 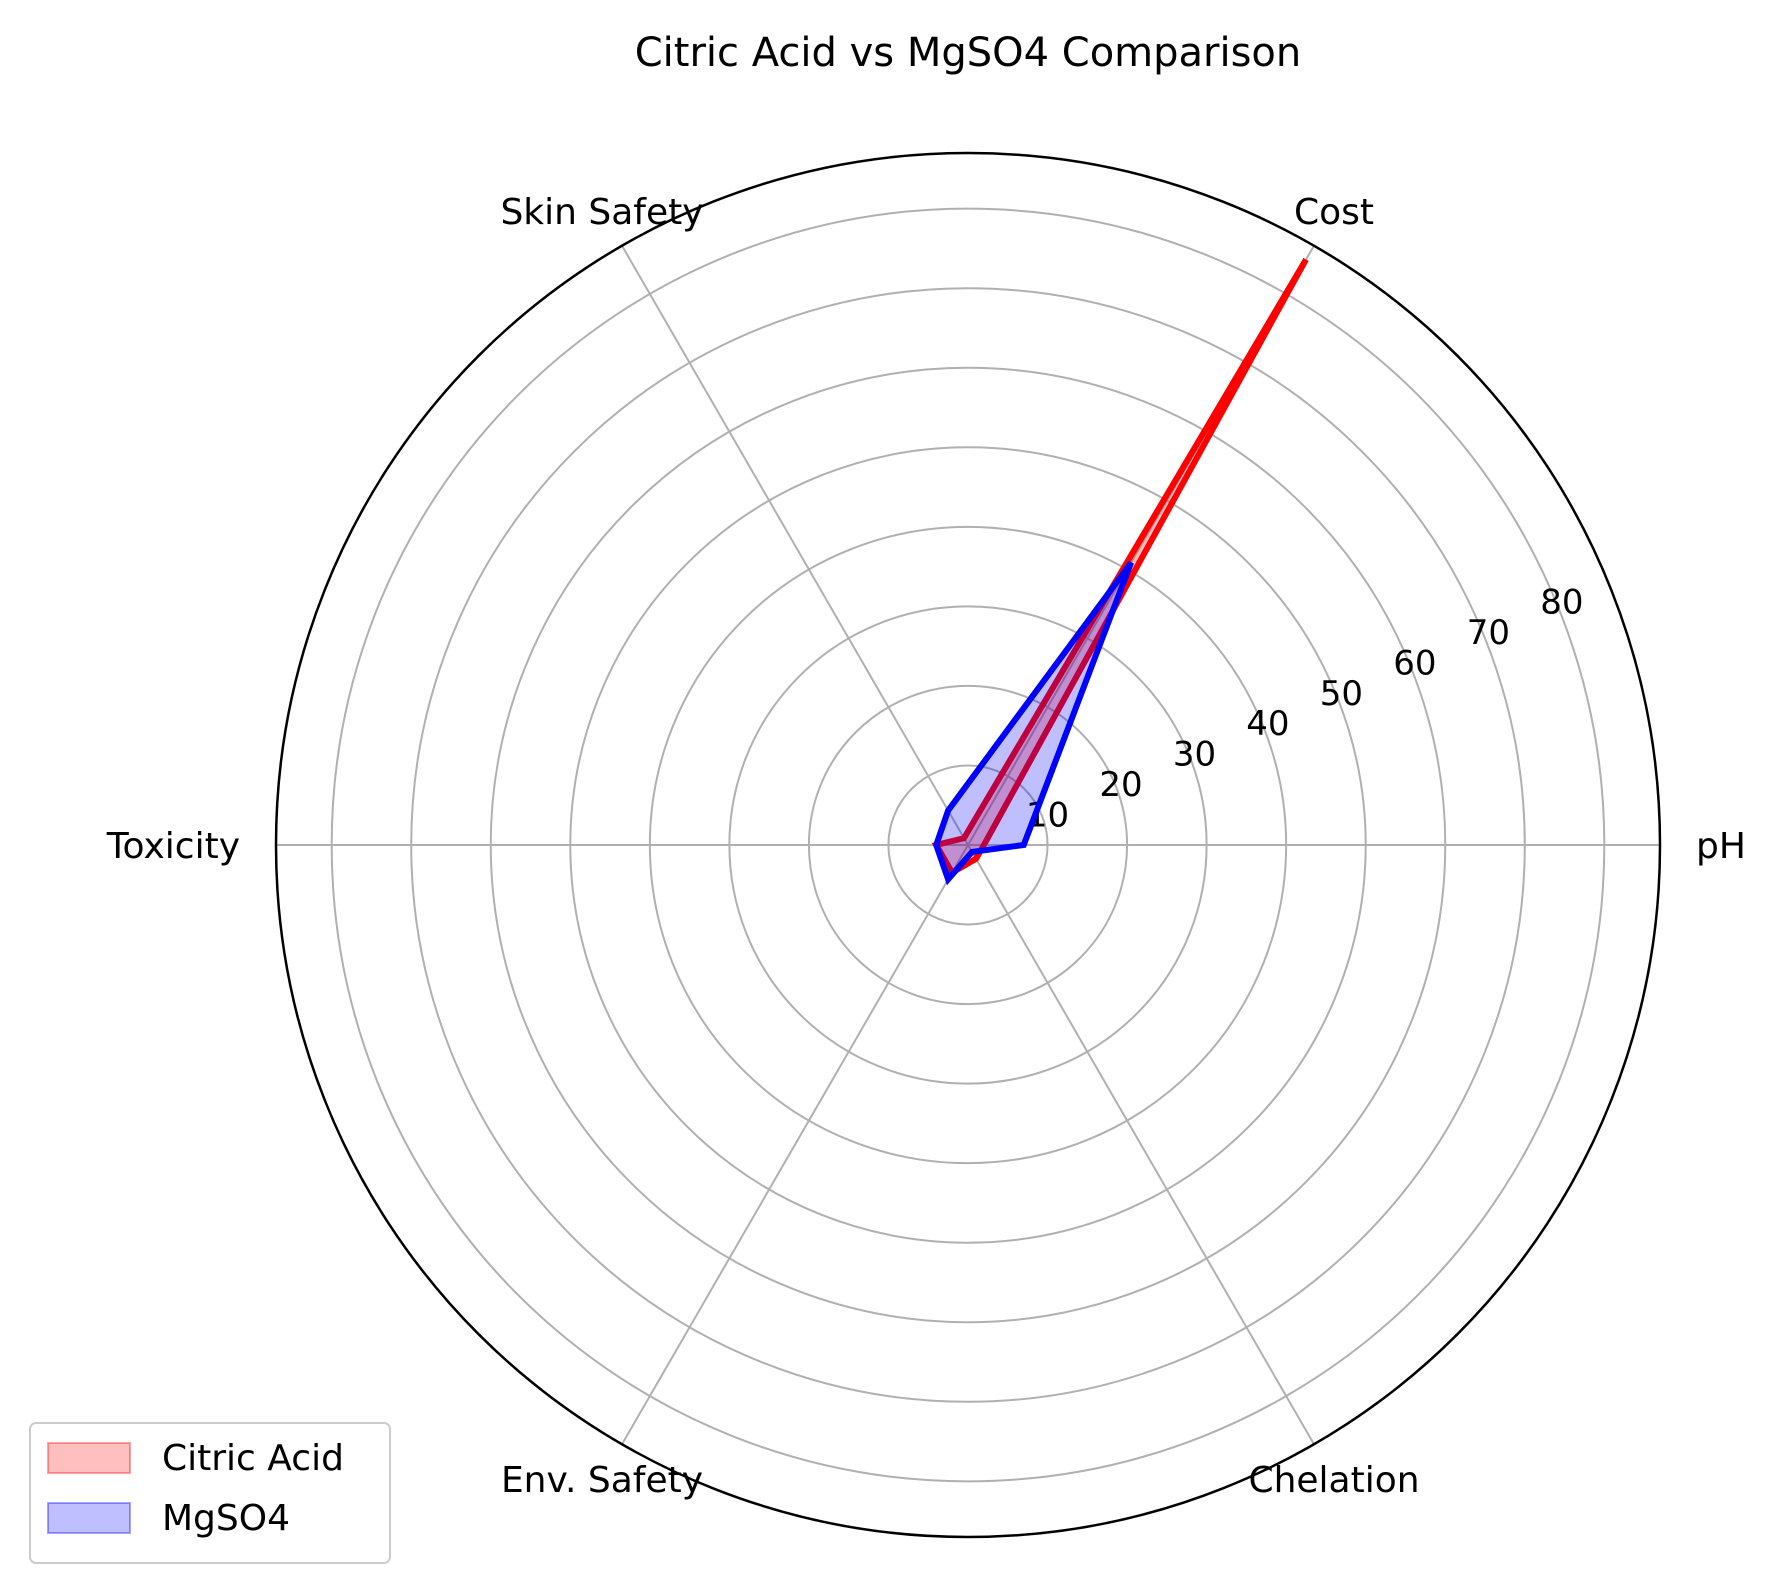 I want to click on category-label: pH, so click(x=1721, y=846).